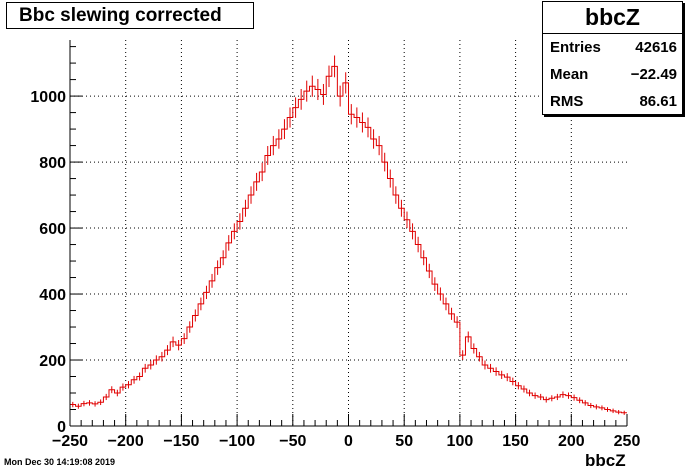 The width and height of the screenshot is (696, 473). I want to click on stats-row-rms: RMS 86.61, so click(612, 101).